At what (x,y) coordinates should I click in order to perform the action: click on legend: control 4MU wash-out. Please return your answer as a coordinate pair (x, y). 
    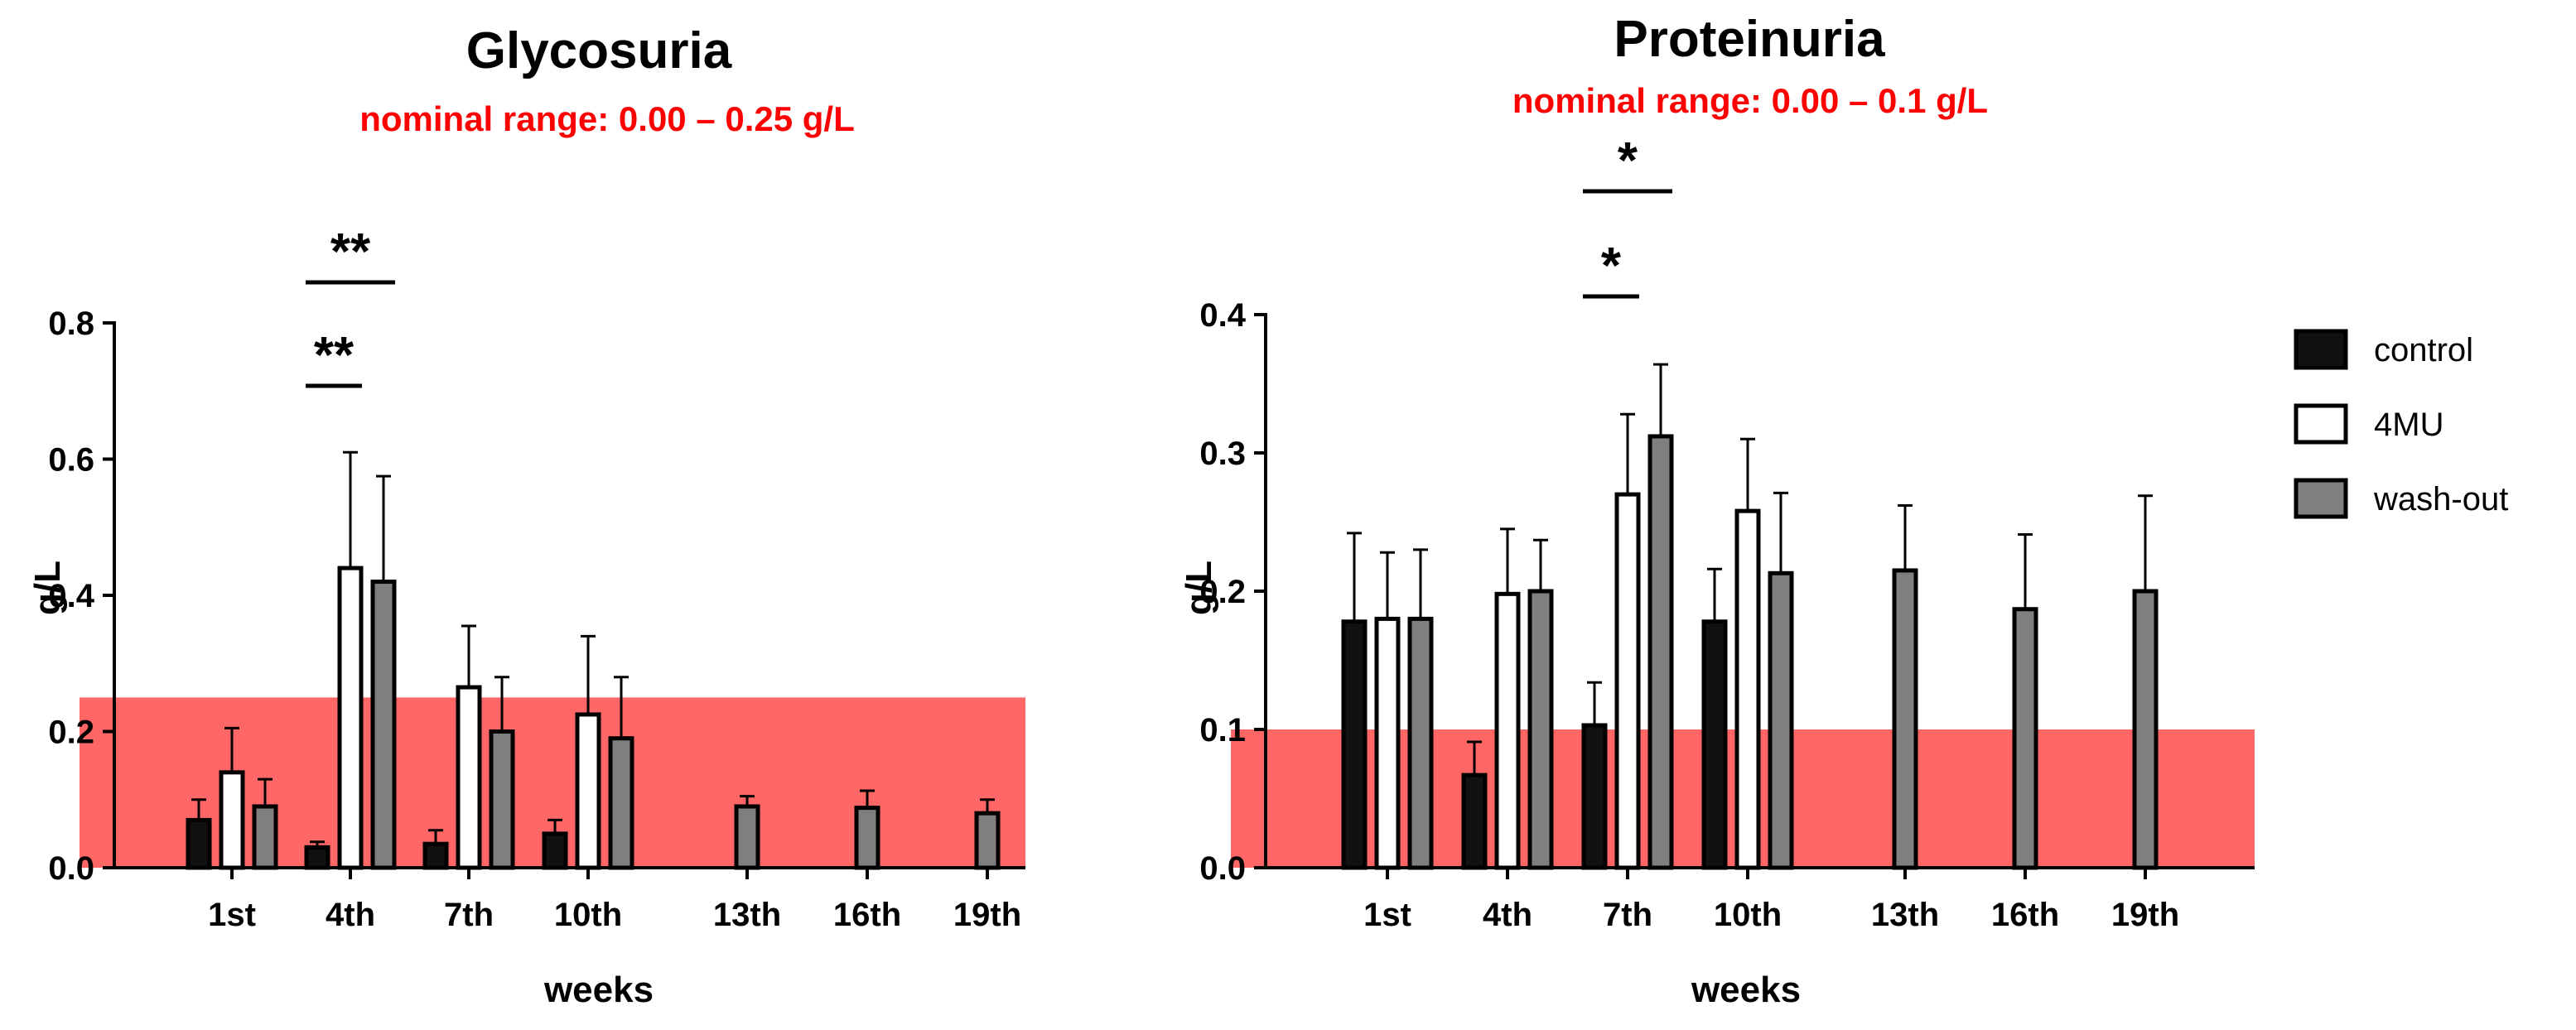
    Looking at the image, I should click on (2401, 424).